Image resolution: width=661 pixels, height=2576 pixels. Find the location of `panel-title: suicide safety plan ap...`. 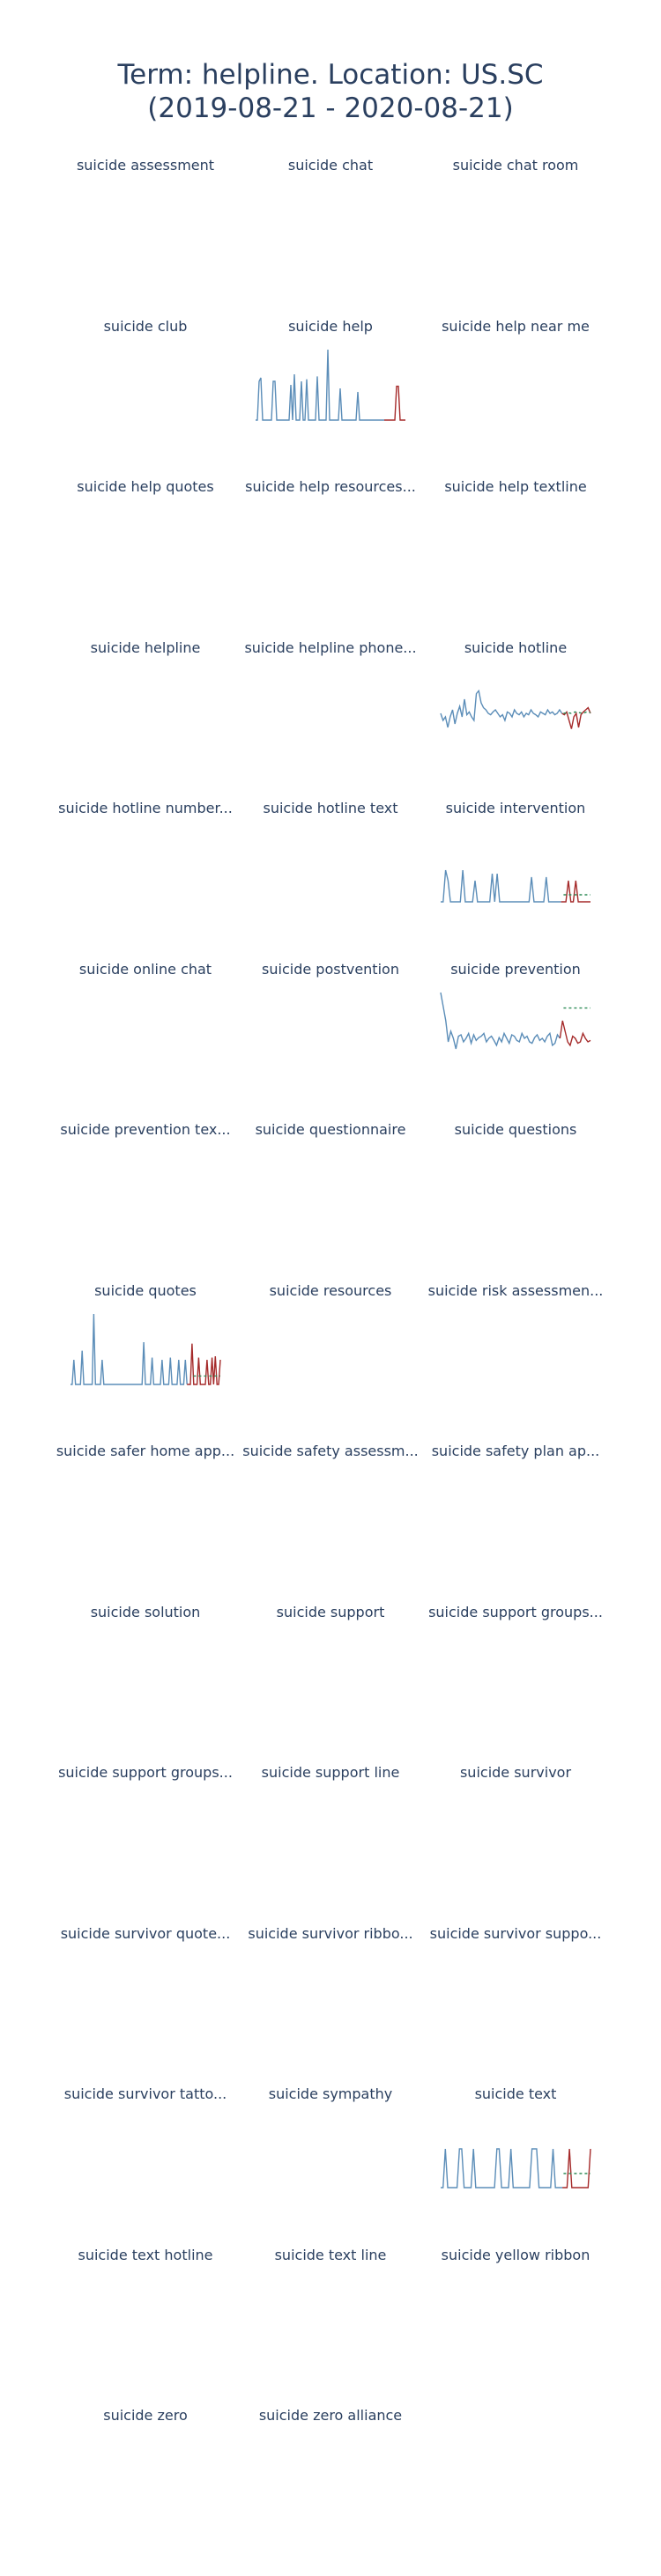

panel-title: suicide safety plan ap... is located at coordinates (515, 1451).